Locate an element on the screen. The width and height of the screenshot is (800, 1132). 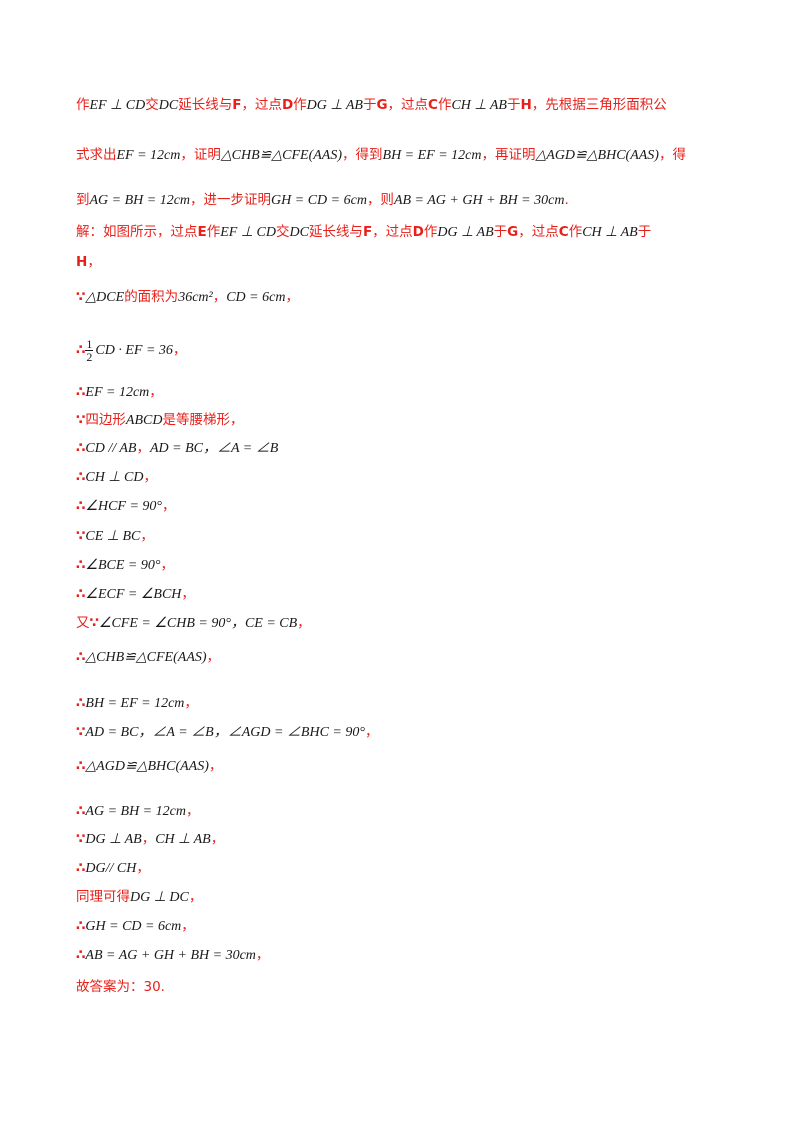
text: ，进一步证明 is located at coordinates (231, 200).